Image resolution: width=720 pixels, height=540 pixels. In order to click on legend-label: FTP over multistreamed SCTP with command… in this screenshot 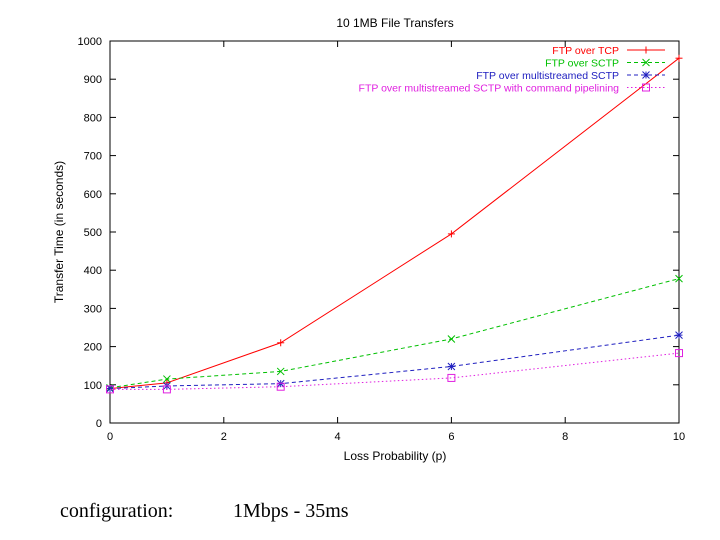, I will do `click(489, 89)`.